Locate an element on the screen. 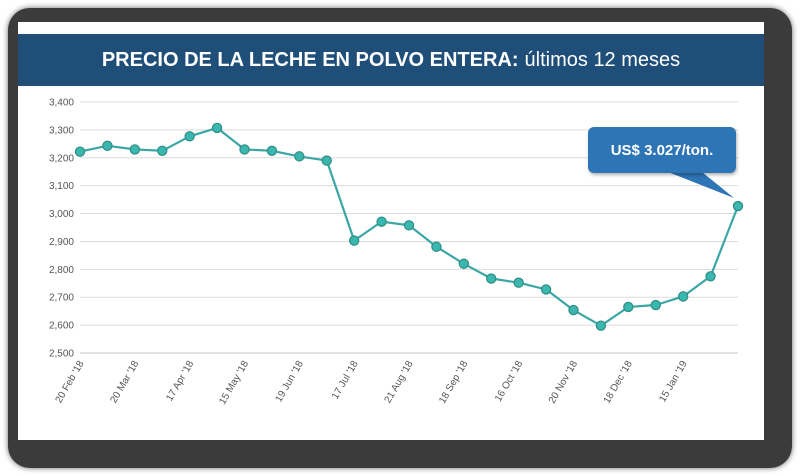 This screenshot has width=800, height=476. x-tick-label: 18 Sep '18 is located at coordinates (453, 382).